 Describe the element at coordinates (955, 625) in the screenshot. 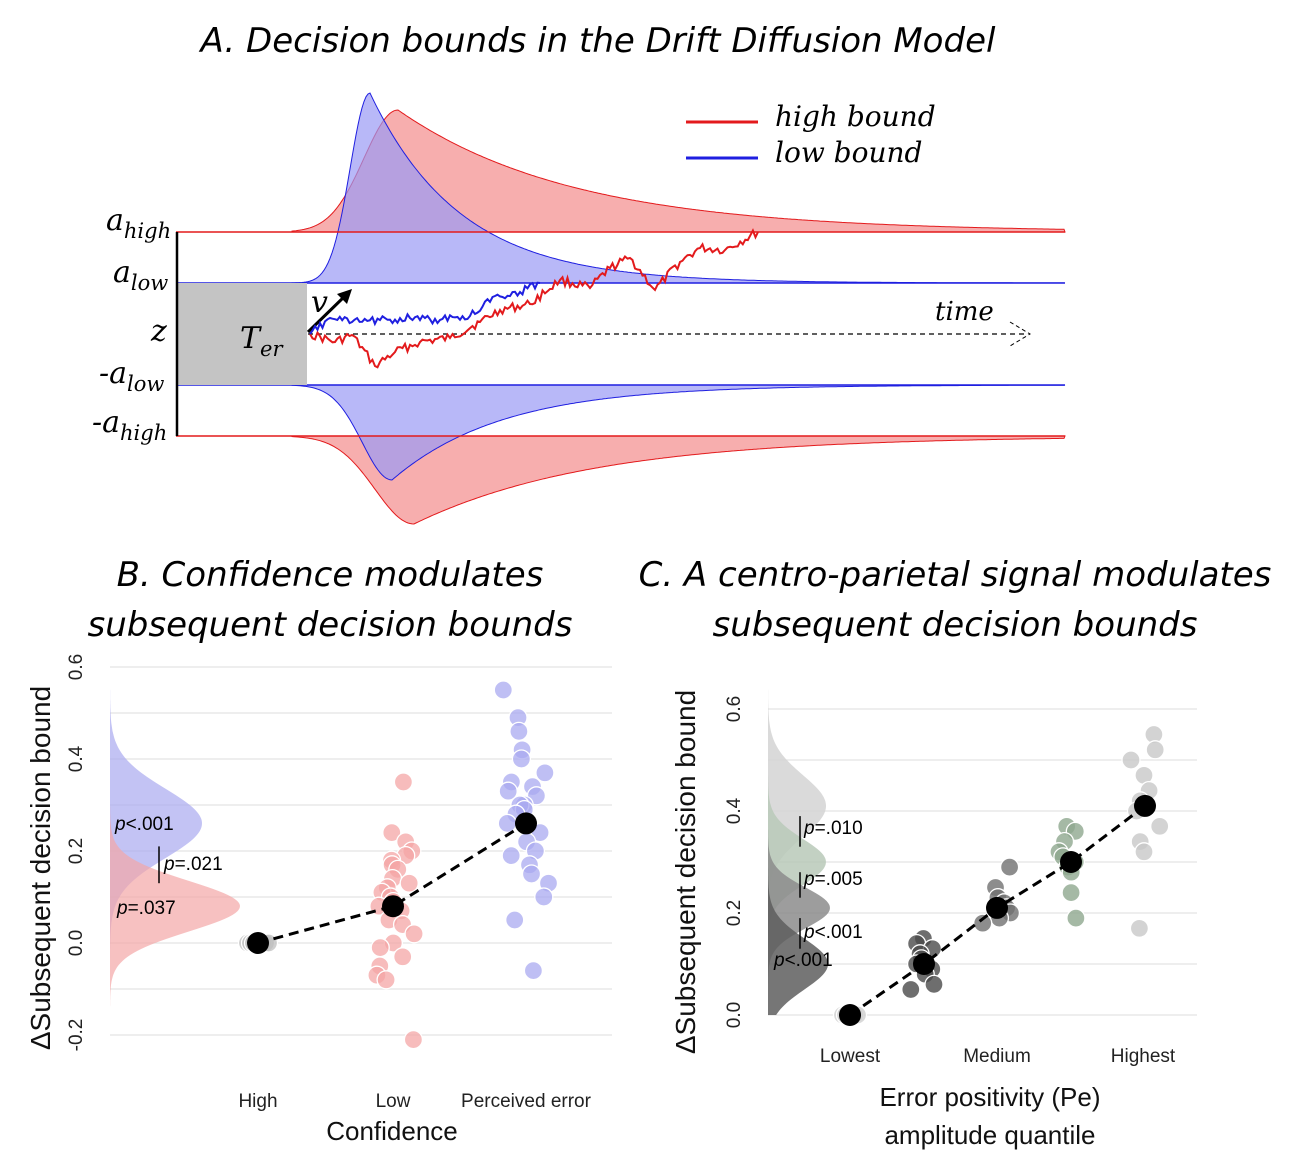

I see `panel-c-title-line2: subsequent decision bounds` at that location.